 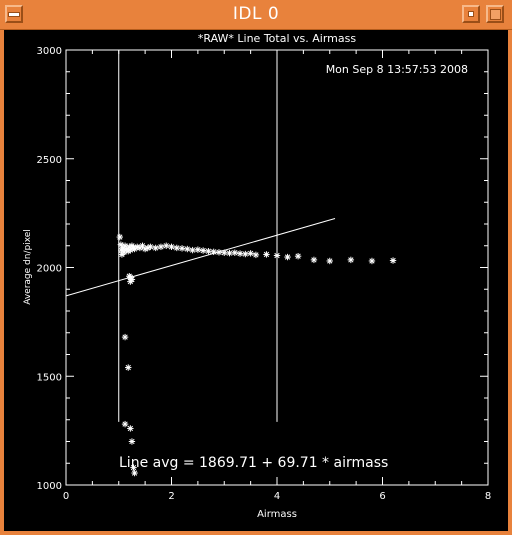 I want to click on fit-line-group, so click(x=200, y=257).